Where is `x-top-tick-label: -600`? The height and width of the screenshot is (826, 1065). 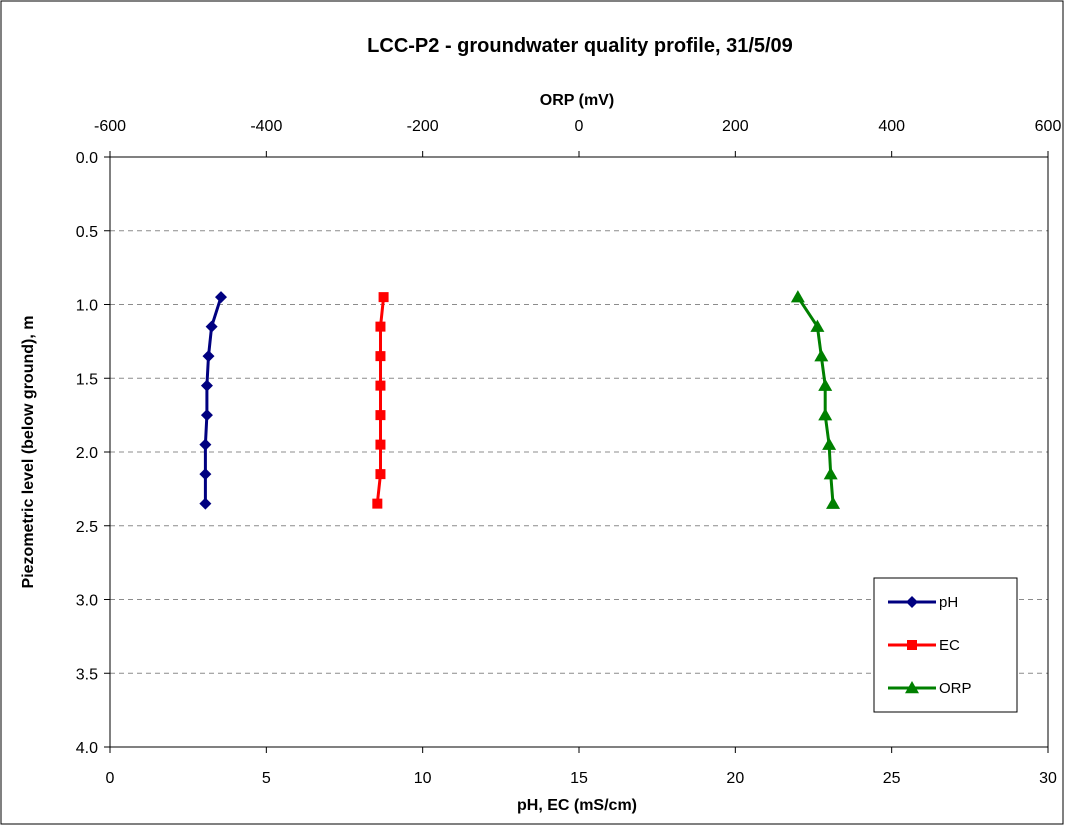
x-top-tick-label: -600 is located at coordinates (110, 126).